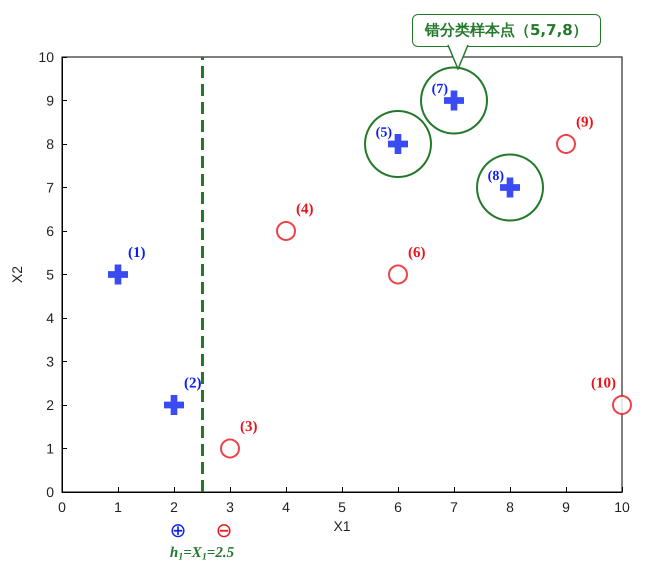 The image size is (652, 576). Describe the element at coordinates (417, 253) in the screenshot. I see `annotation: (6)` at that location.